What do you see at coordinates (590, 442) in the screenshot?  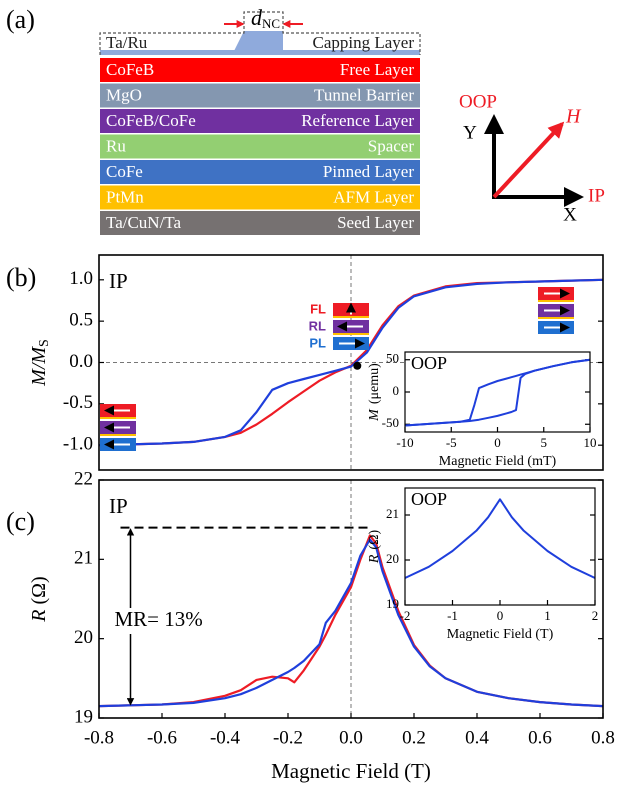 I see `x-tick-label: 10` at bounding box center [590, 442].